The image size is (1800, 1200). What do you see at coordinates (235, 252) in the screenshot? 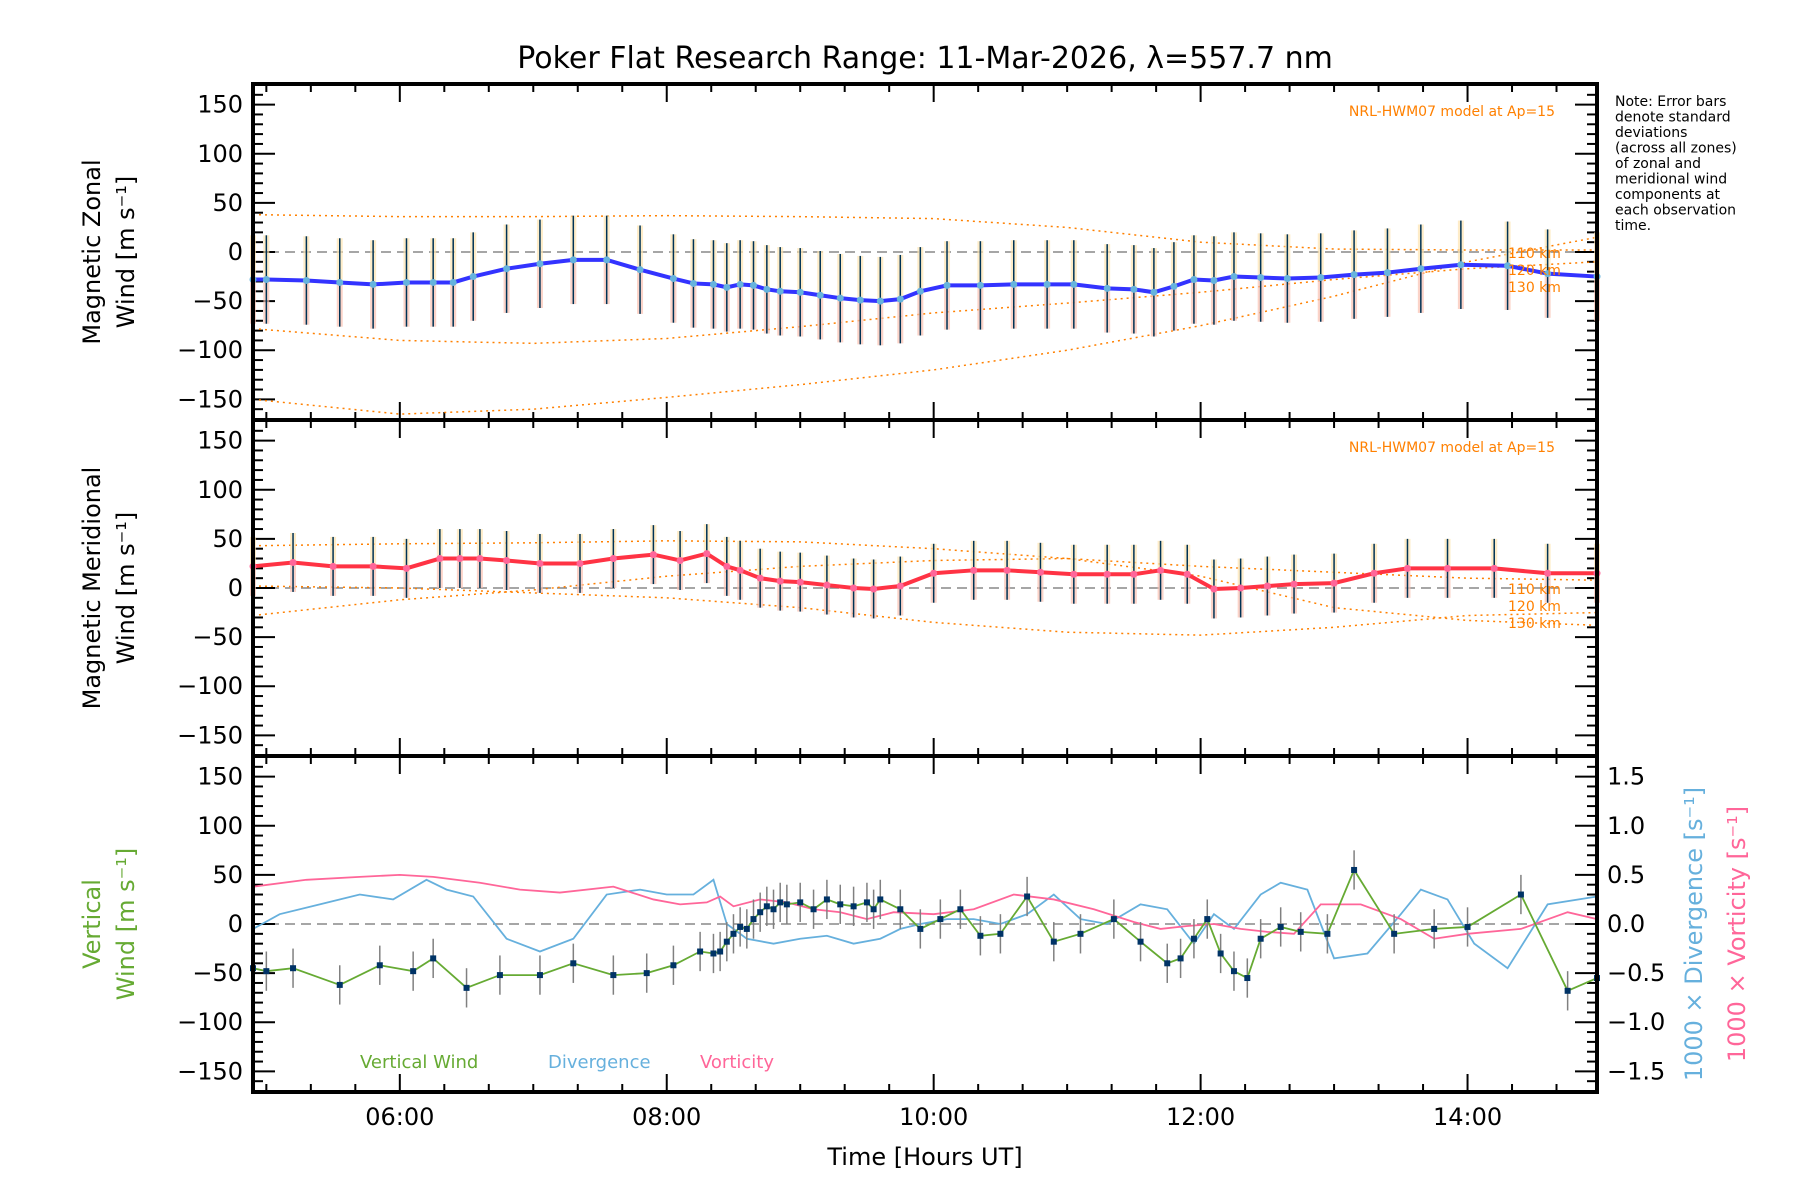
I see `y-tick-label: 0` at bounding box center [235, 252].